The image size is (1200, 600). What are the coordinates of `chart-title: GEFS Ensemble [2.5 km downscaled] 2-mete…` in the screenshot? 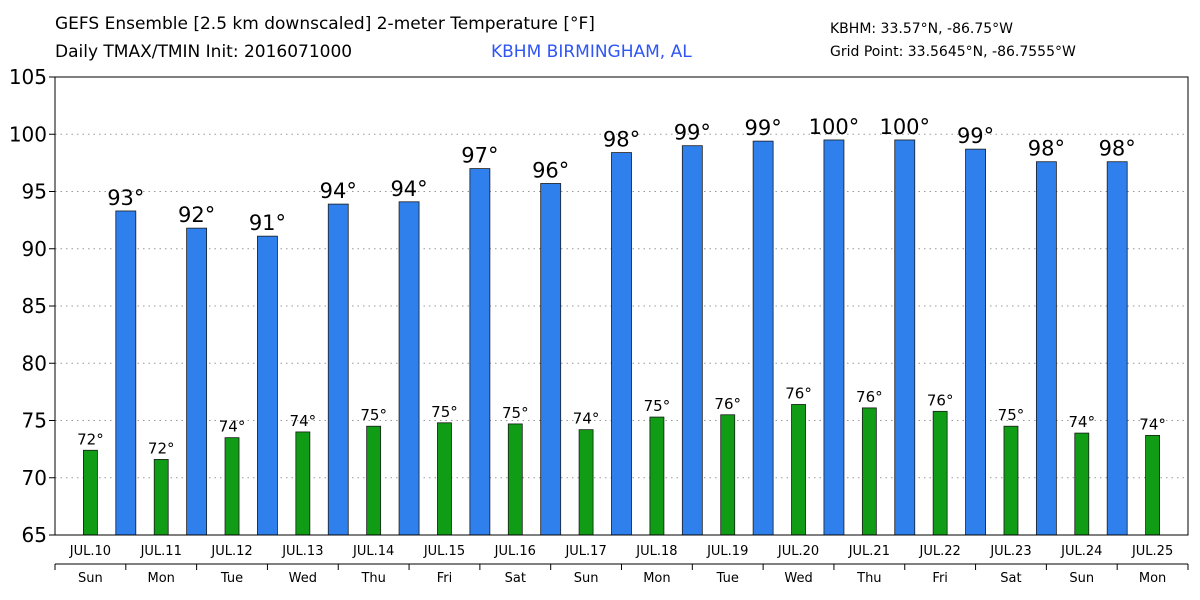 It's located at (325, 24).